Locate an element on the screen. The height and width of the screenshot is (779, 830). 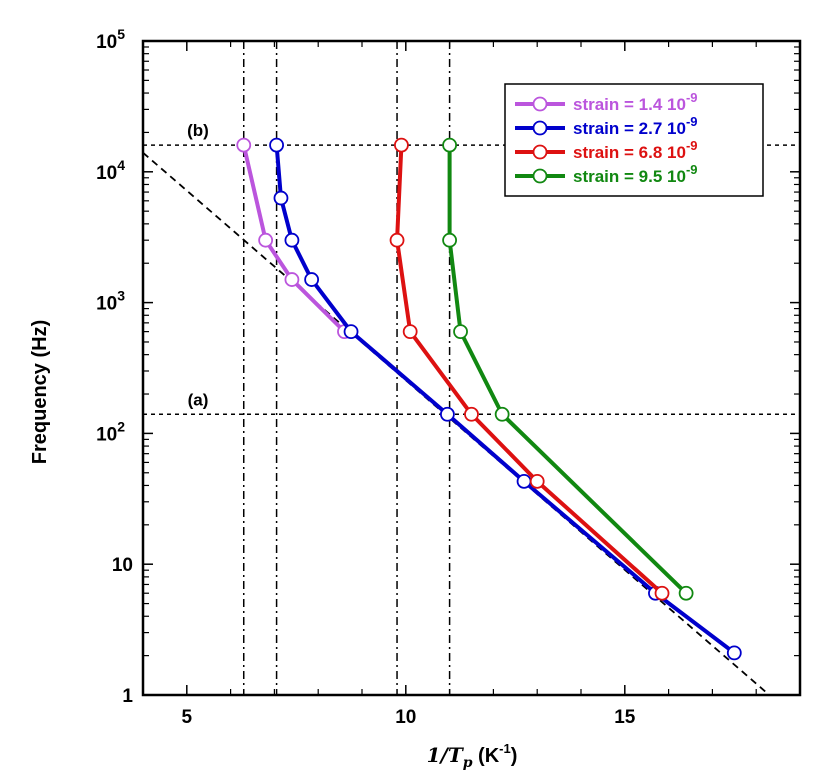
series-line is located at coordinates (293, 239).